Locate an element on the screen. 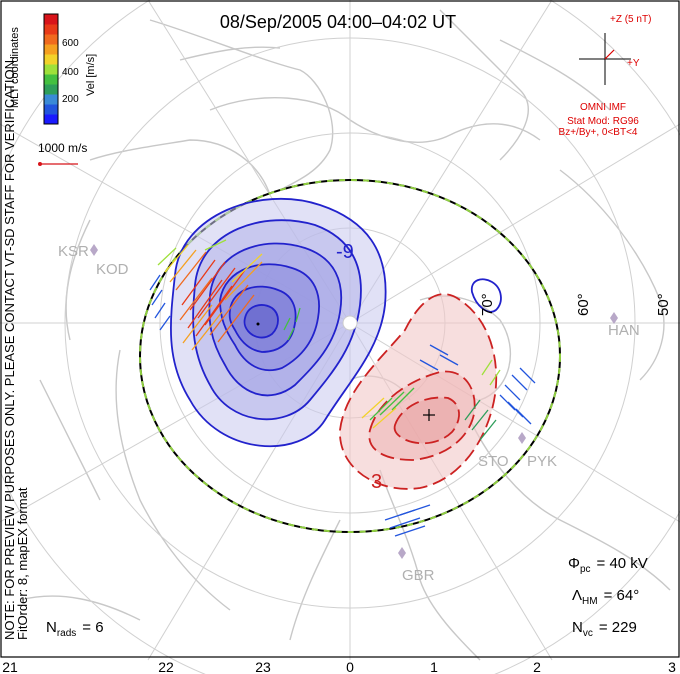 This screenshot has height=674, width=680. station-label-kod: KOD is located at coordinates (112, 269).